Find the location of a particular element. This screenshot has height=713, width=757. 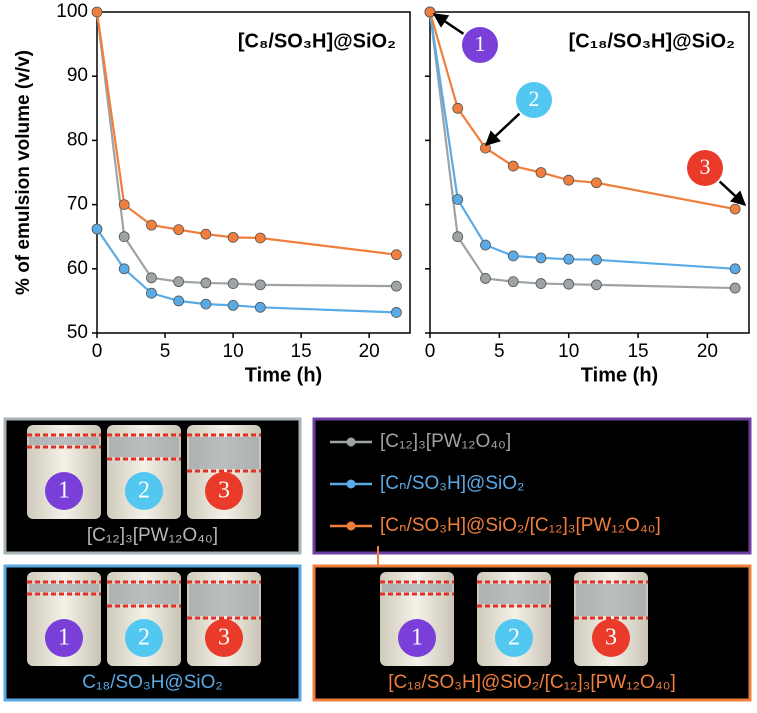

y-tick-label: 60 is located at coordinates (77, 268).